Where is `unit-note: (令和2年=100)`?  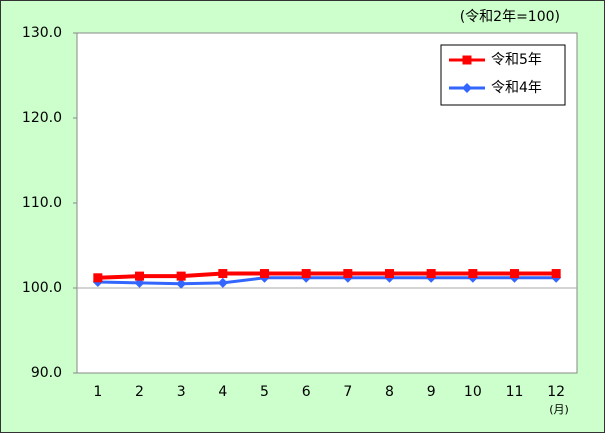
unit-note: (令和2年=100) is located at coordinates (510, 17).